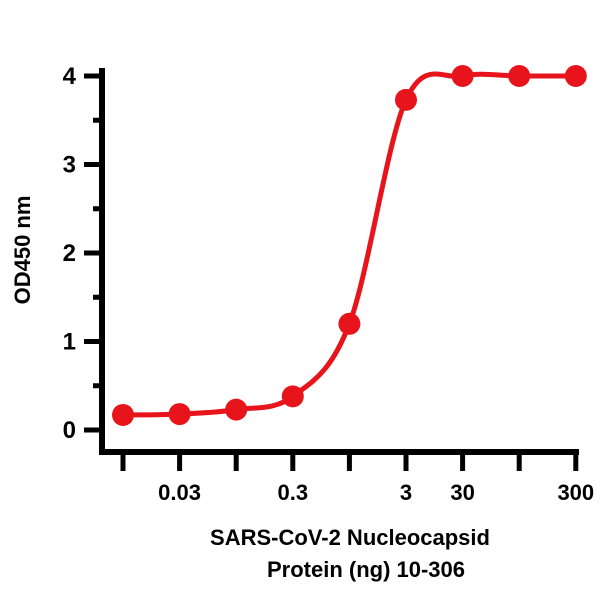 Image resolution: width=600 pixels, height=593 pixels. I want to click on y-tick-label: 1, so click(69, 342).